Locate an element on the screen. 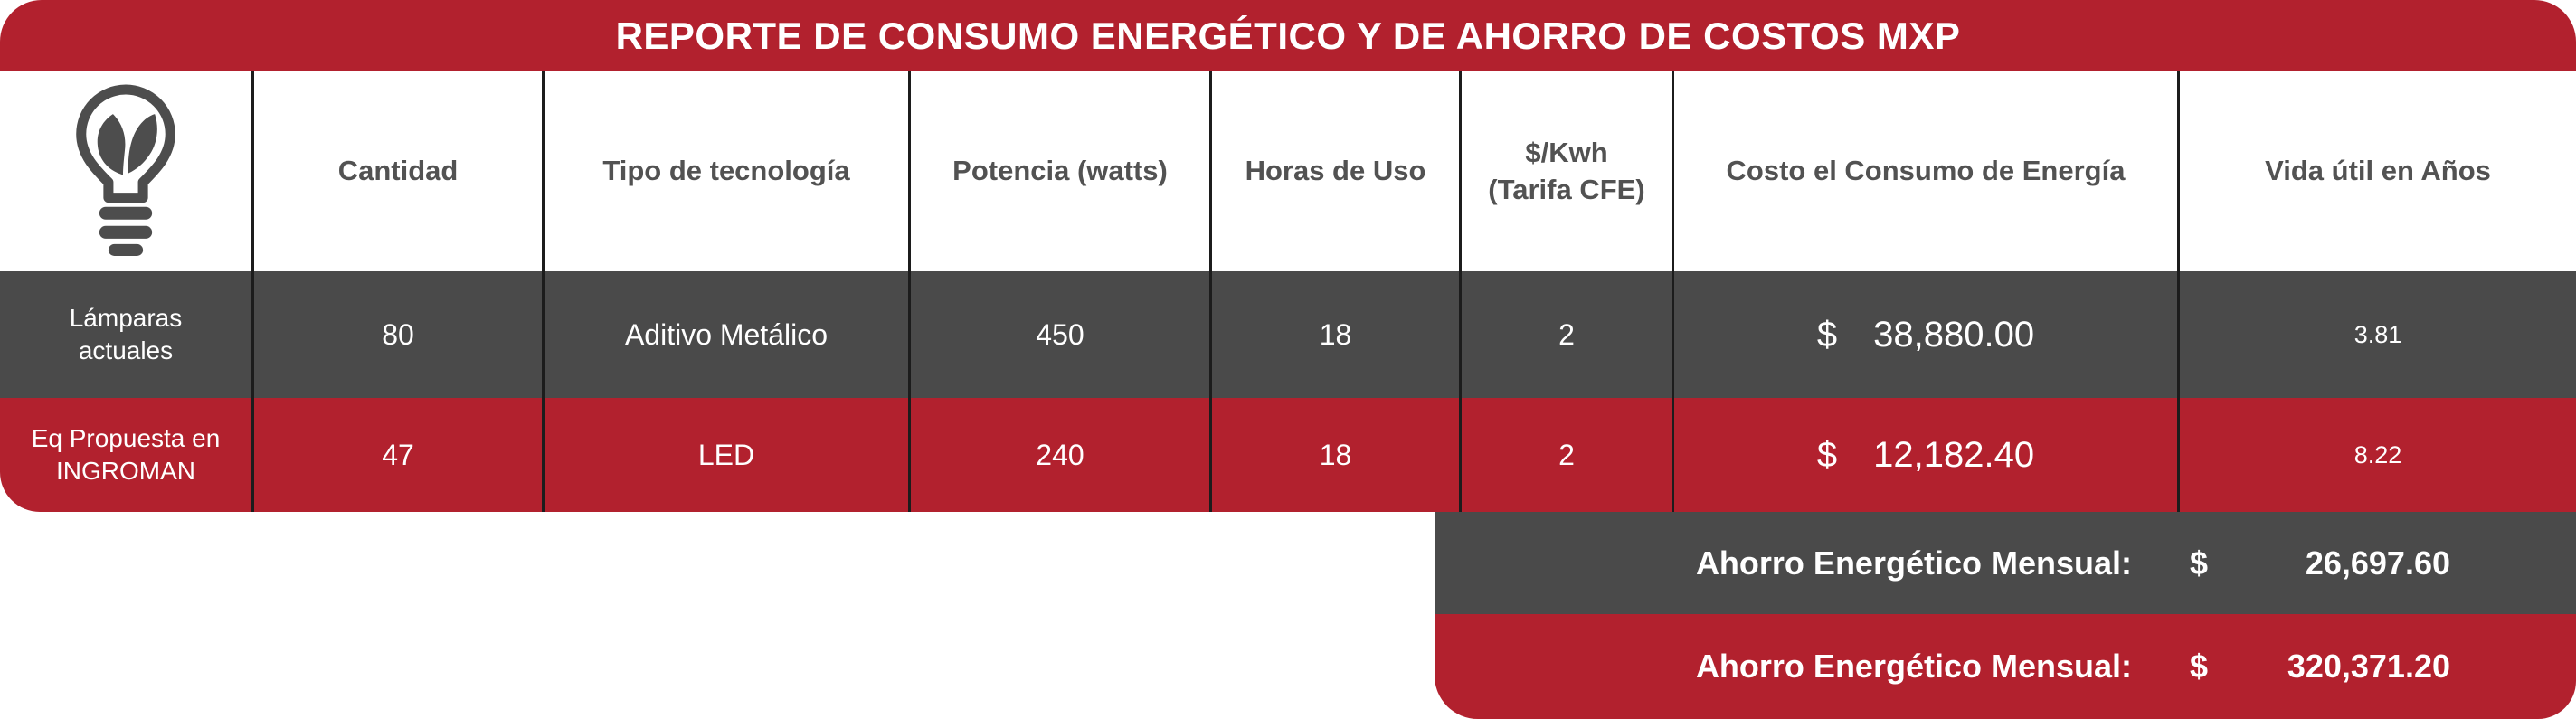  row-propuesta-tecnologia: LED is located at coordinates (725, 455).